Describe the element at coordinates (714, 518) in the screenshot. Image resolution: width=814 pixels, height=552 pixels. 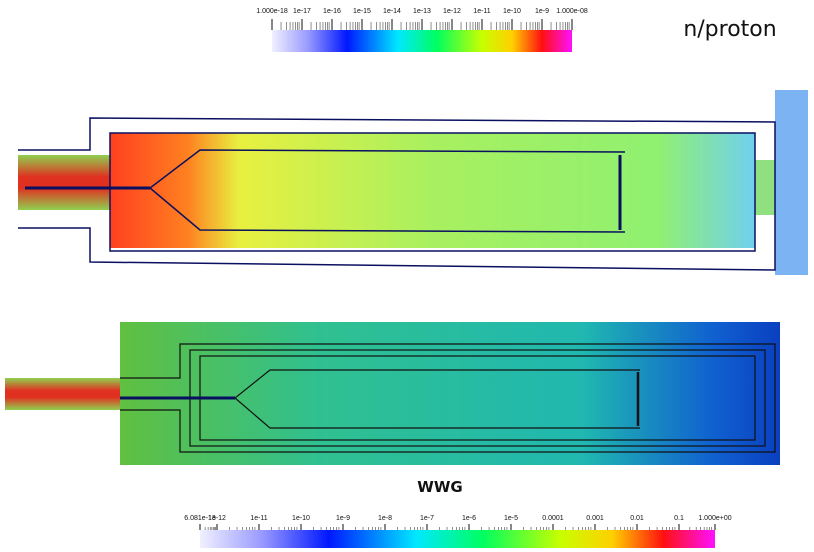
I see `colorbar-label: 1.000e+00` at that location.